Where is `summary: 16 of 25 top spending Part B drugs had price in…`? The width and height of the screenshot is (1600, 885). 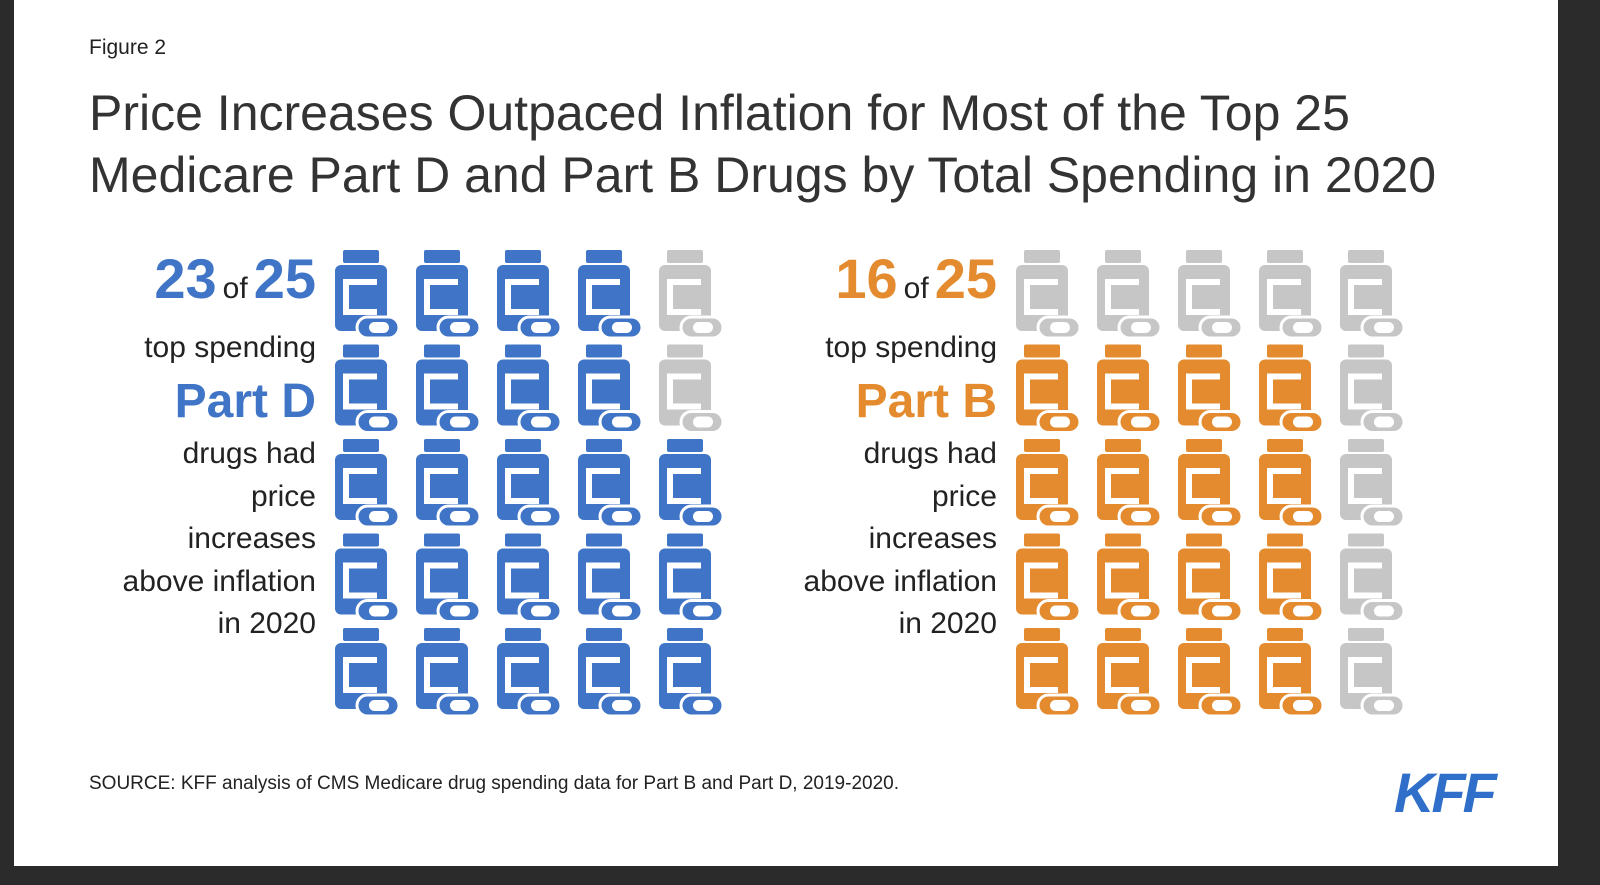 summary: 16 of 25 top spending Part B drugs had price in… is located at coordinates (839, 447).